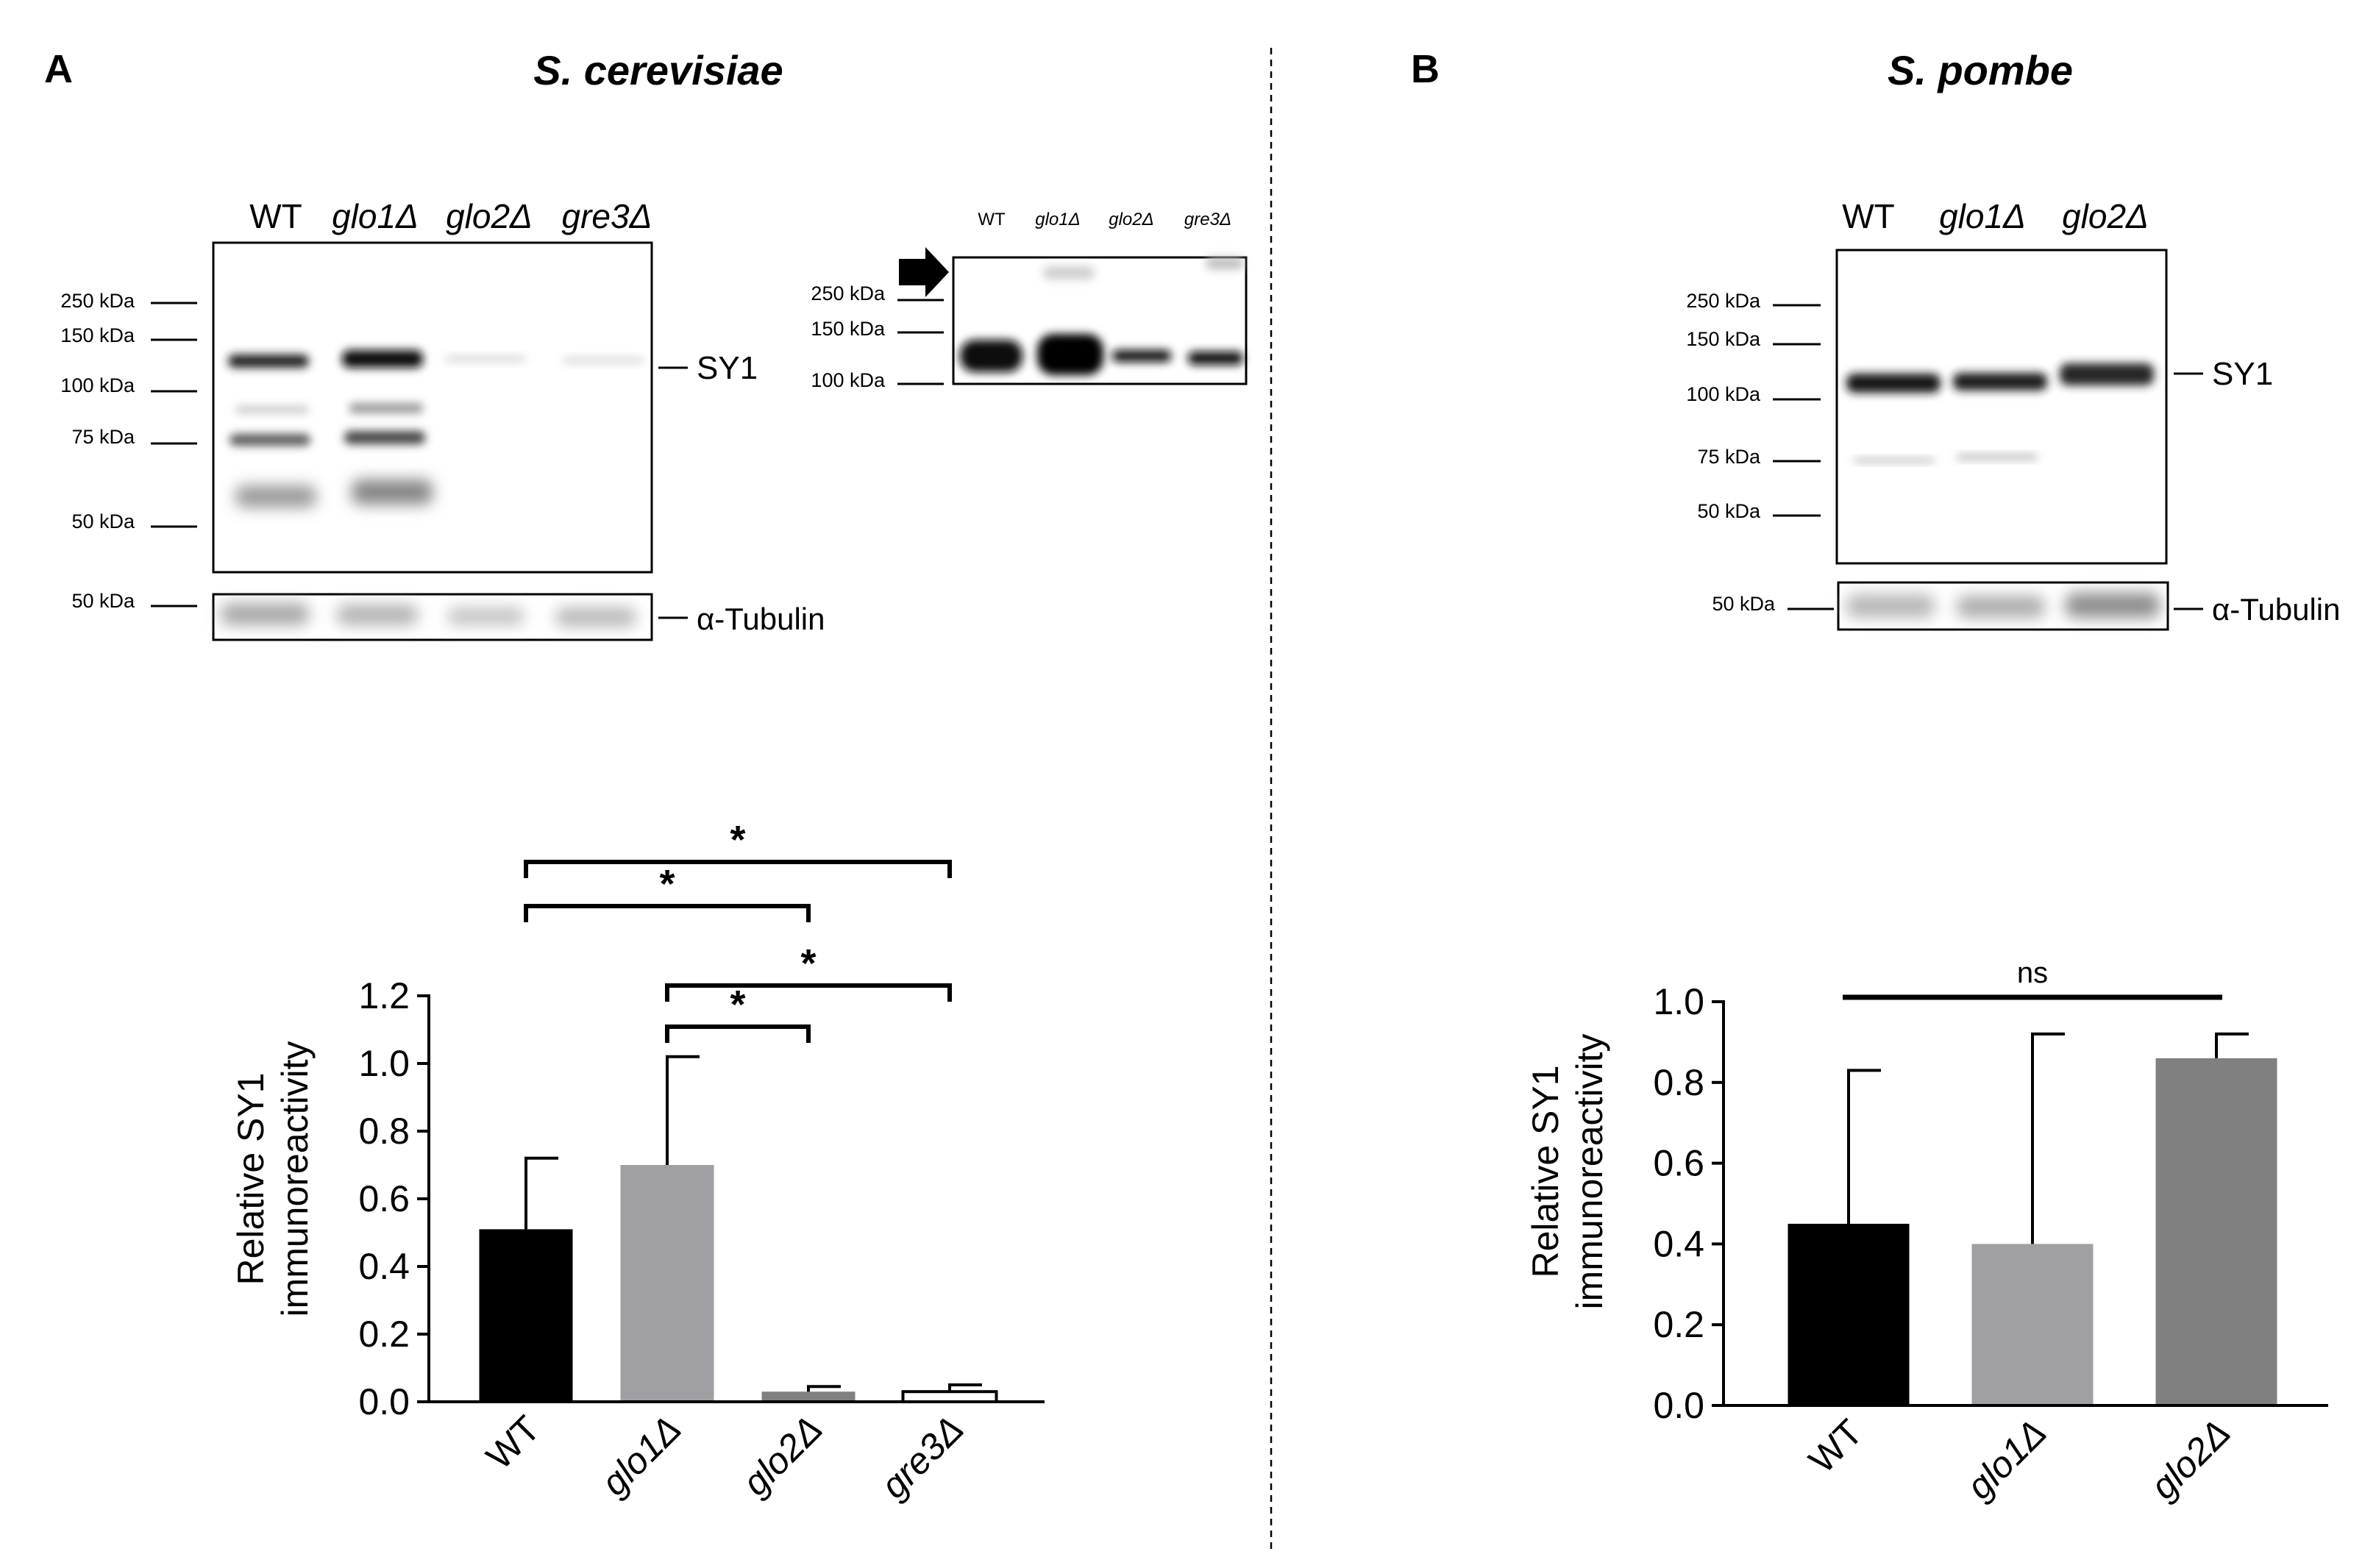 This screenshot has width=2376, height=1568. What do you see at coordinates (384, 1334) in the screenshot?
I see `chart-a-y-tick-label: 0.2` at bounding box center [384, 1334].